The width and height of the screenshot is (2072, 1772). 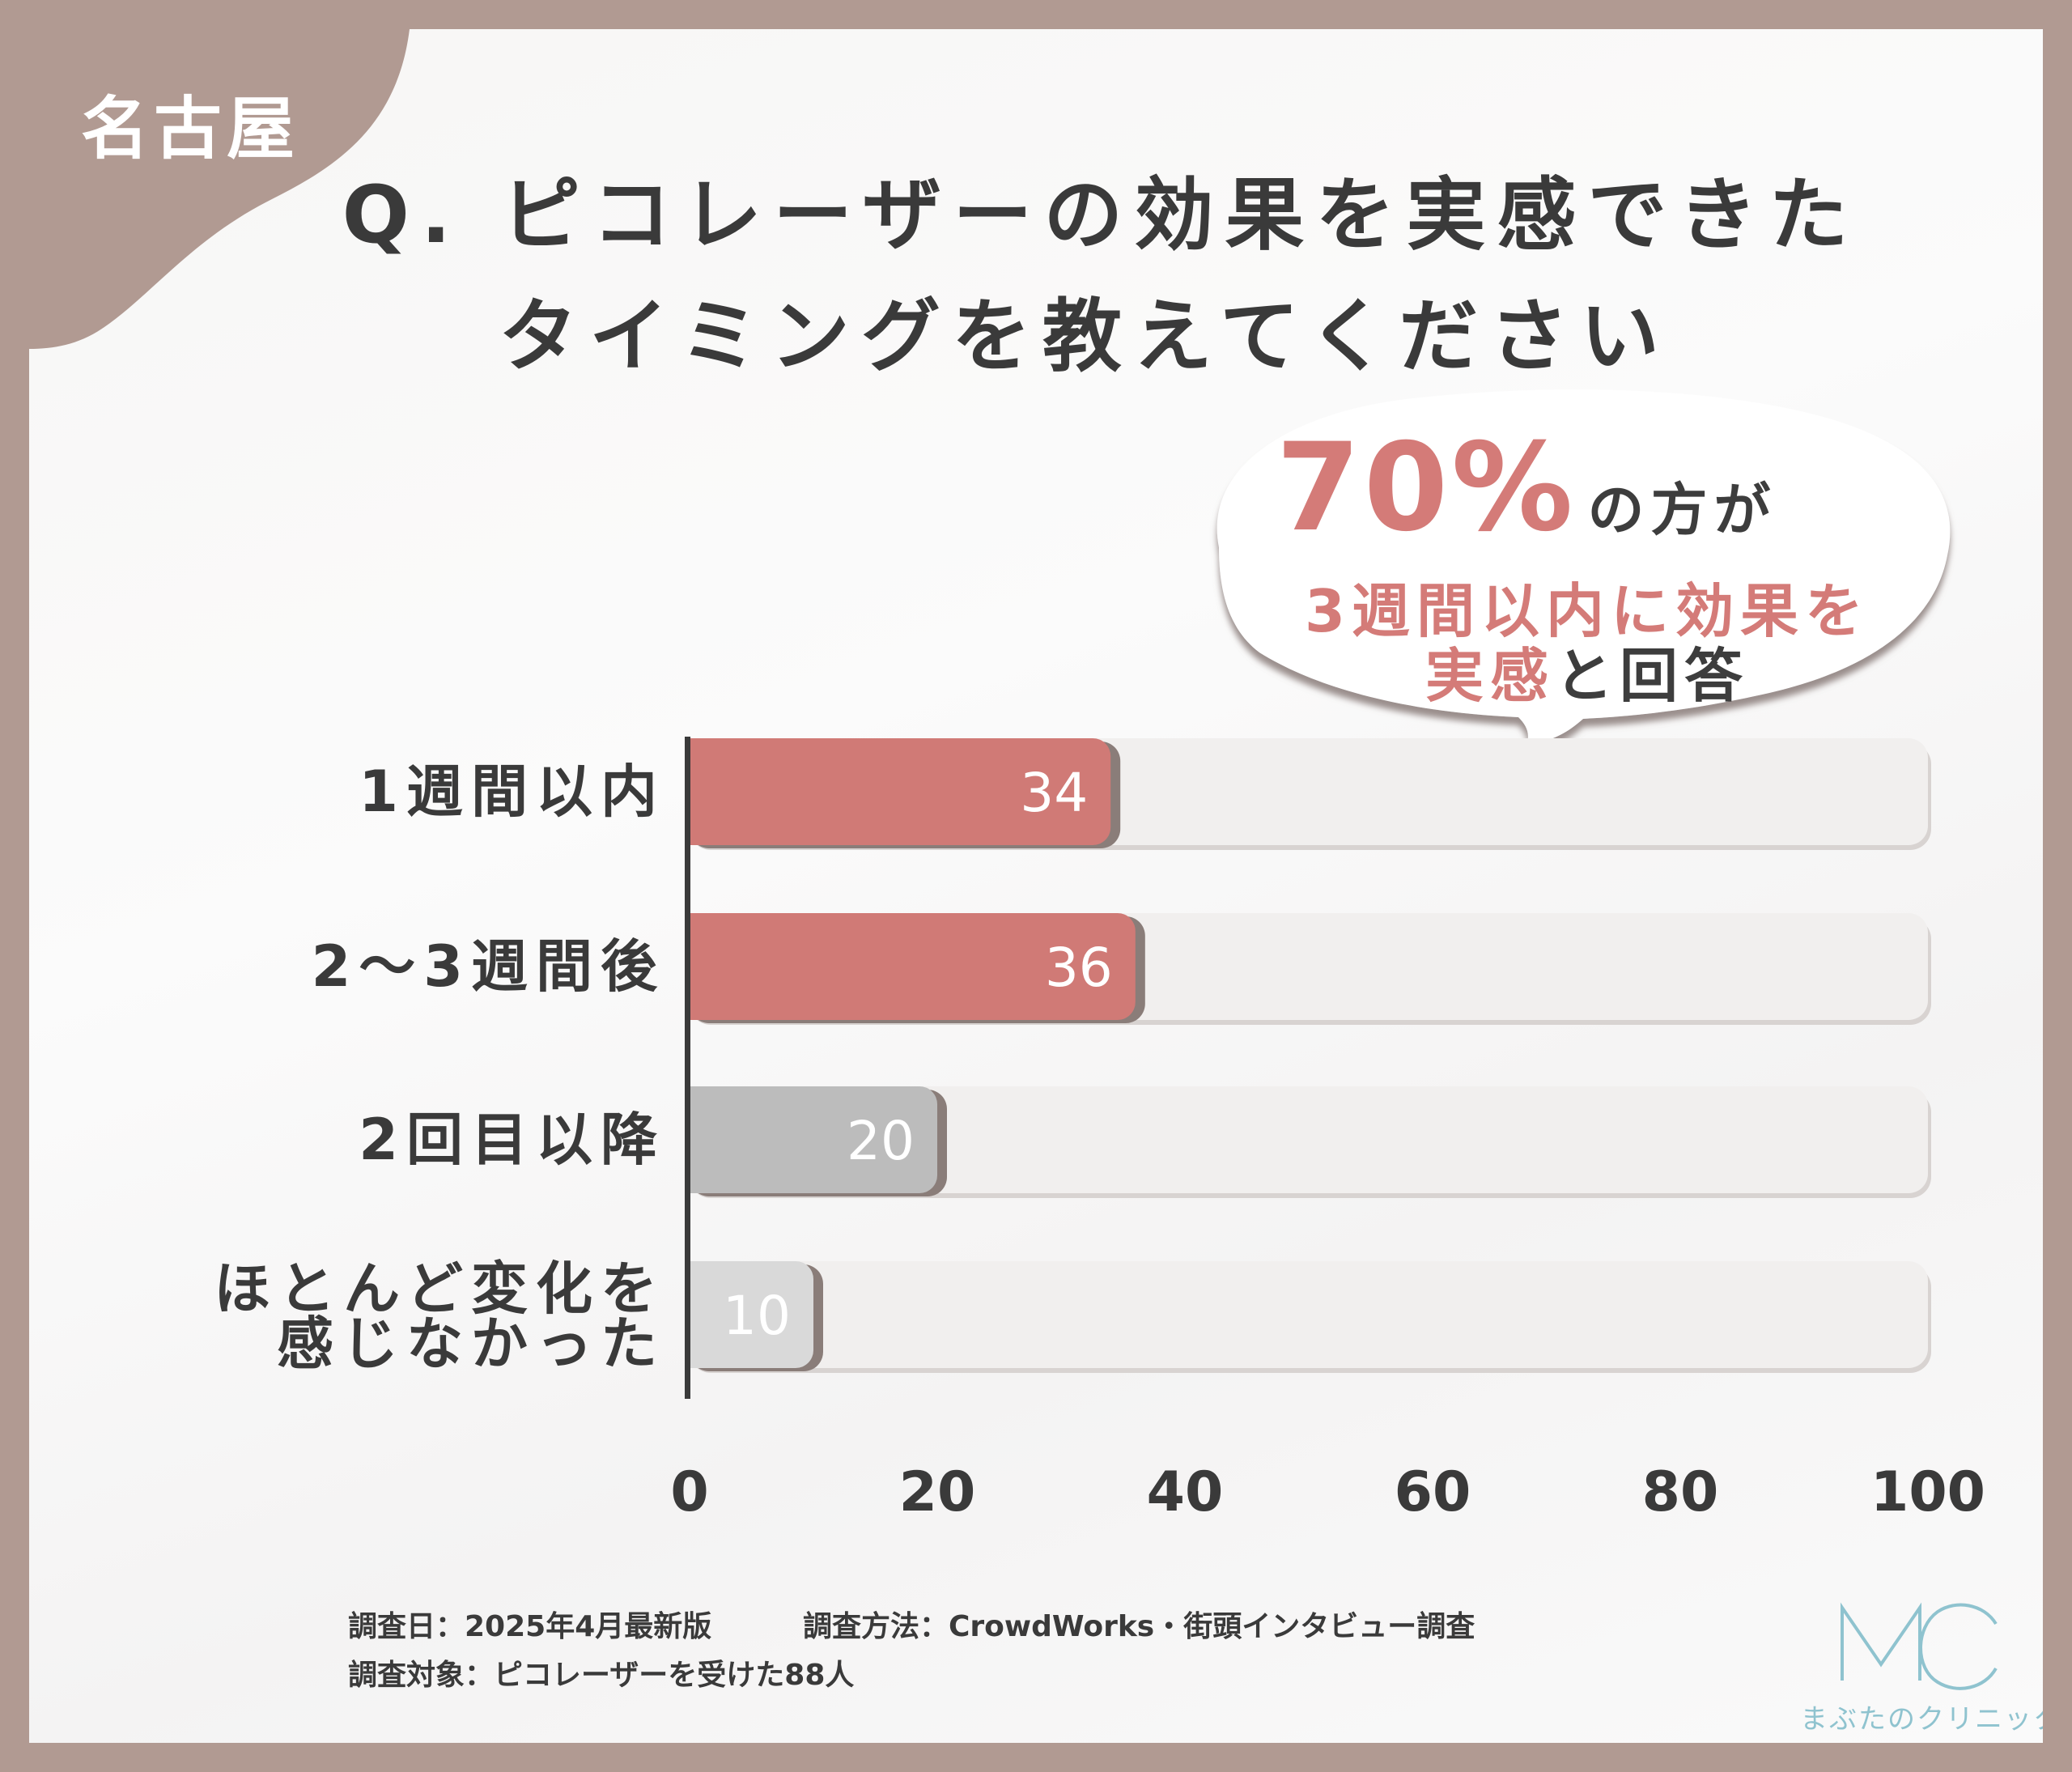 I want to click on y-axis-line, so click(x=687, y=1068).